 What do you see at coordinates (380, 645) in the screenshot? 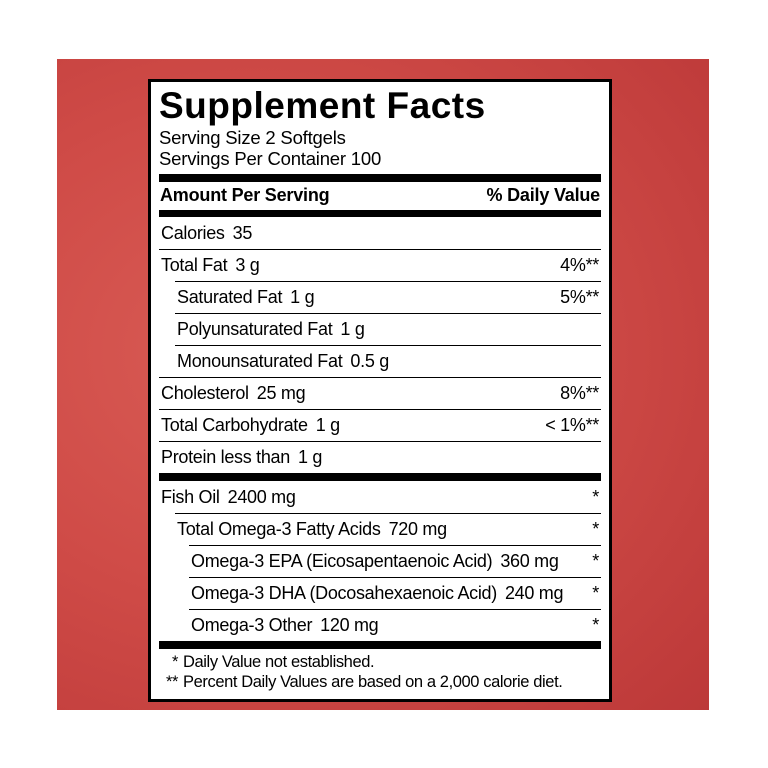
I see `thick-divider-bottom` at bounding box center [380, 645].